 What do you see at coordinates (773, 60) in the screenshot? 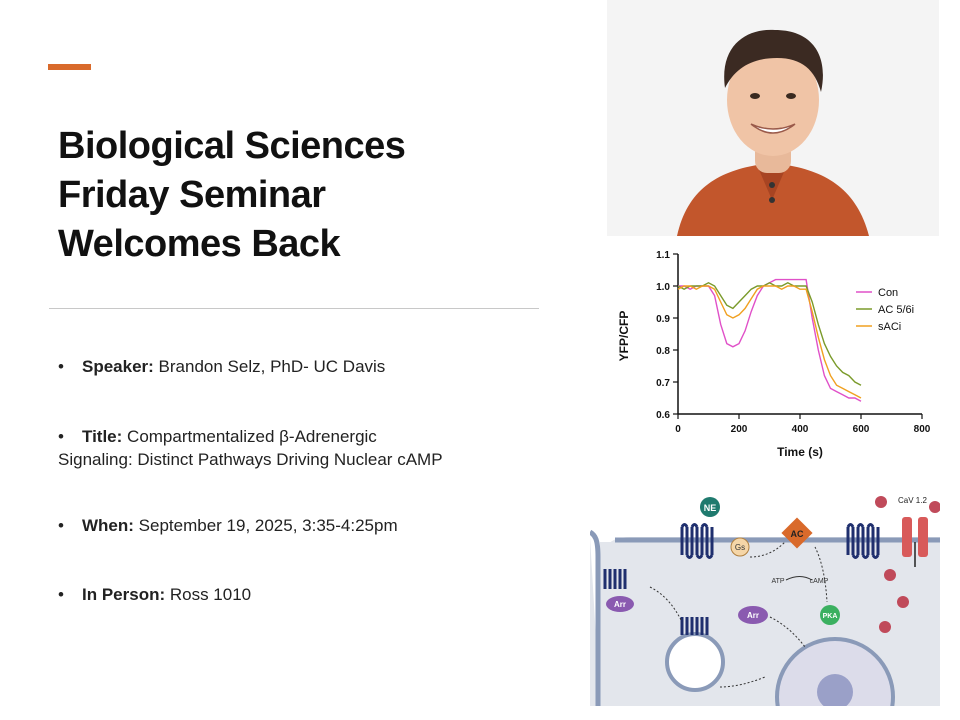
I see `hair` at bounding box center [773, 60].